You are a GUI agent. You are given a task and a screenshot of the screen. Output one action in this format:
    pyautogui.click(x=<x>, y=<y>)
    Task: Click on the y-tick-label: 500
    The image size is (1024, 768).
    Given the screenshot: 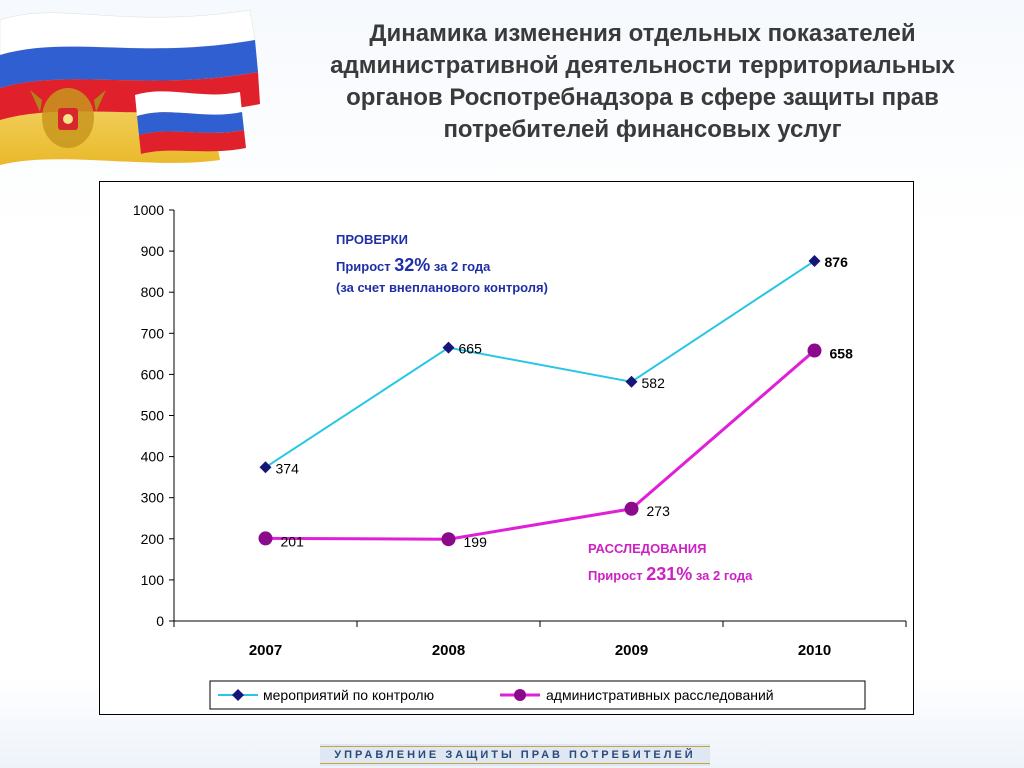 What is the action you would take?
    pyautogui.click(x=153, y=416)
    